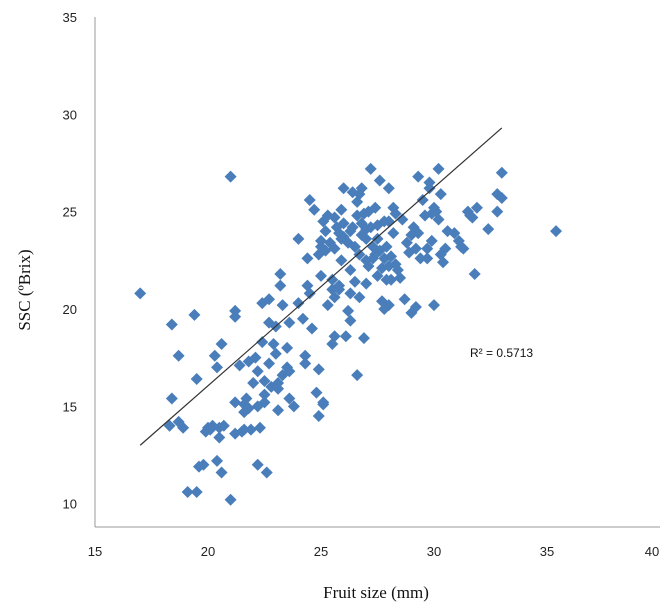 The width and height of the screenshot is (668, 604). What do you see at coordinates (434, 551) in the screenshot?
I see `x-tick-label: 30` at bounding box center [434, 551].